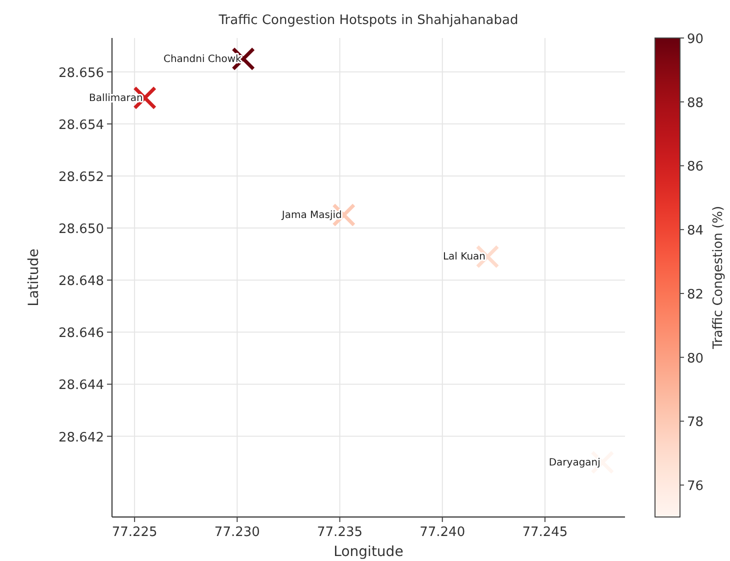 The image size is (730, 561). What do you see at coordinates (368, 20) in the screenshot?
I see `chart-title: Traffic Congestion Hotspots in Shahjahanabad` at bounding box center [368, 20].